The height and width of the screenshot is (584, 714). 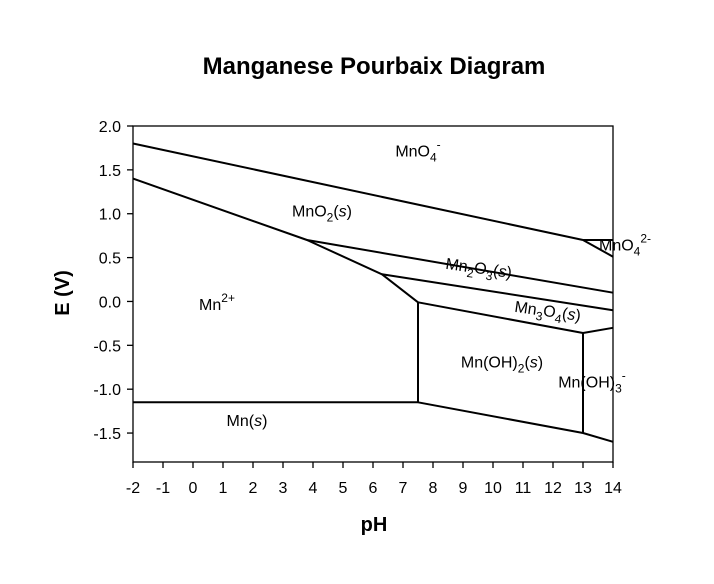 I want to click on y-tick-label: 0.5, so click(x=110, y=259).